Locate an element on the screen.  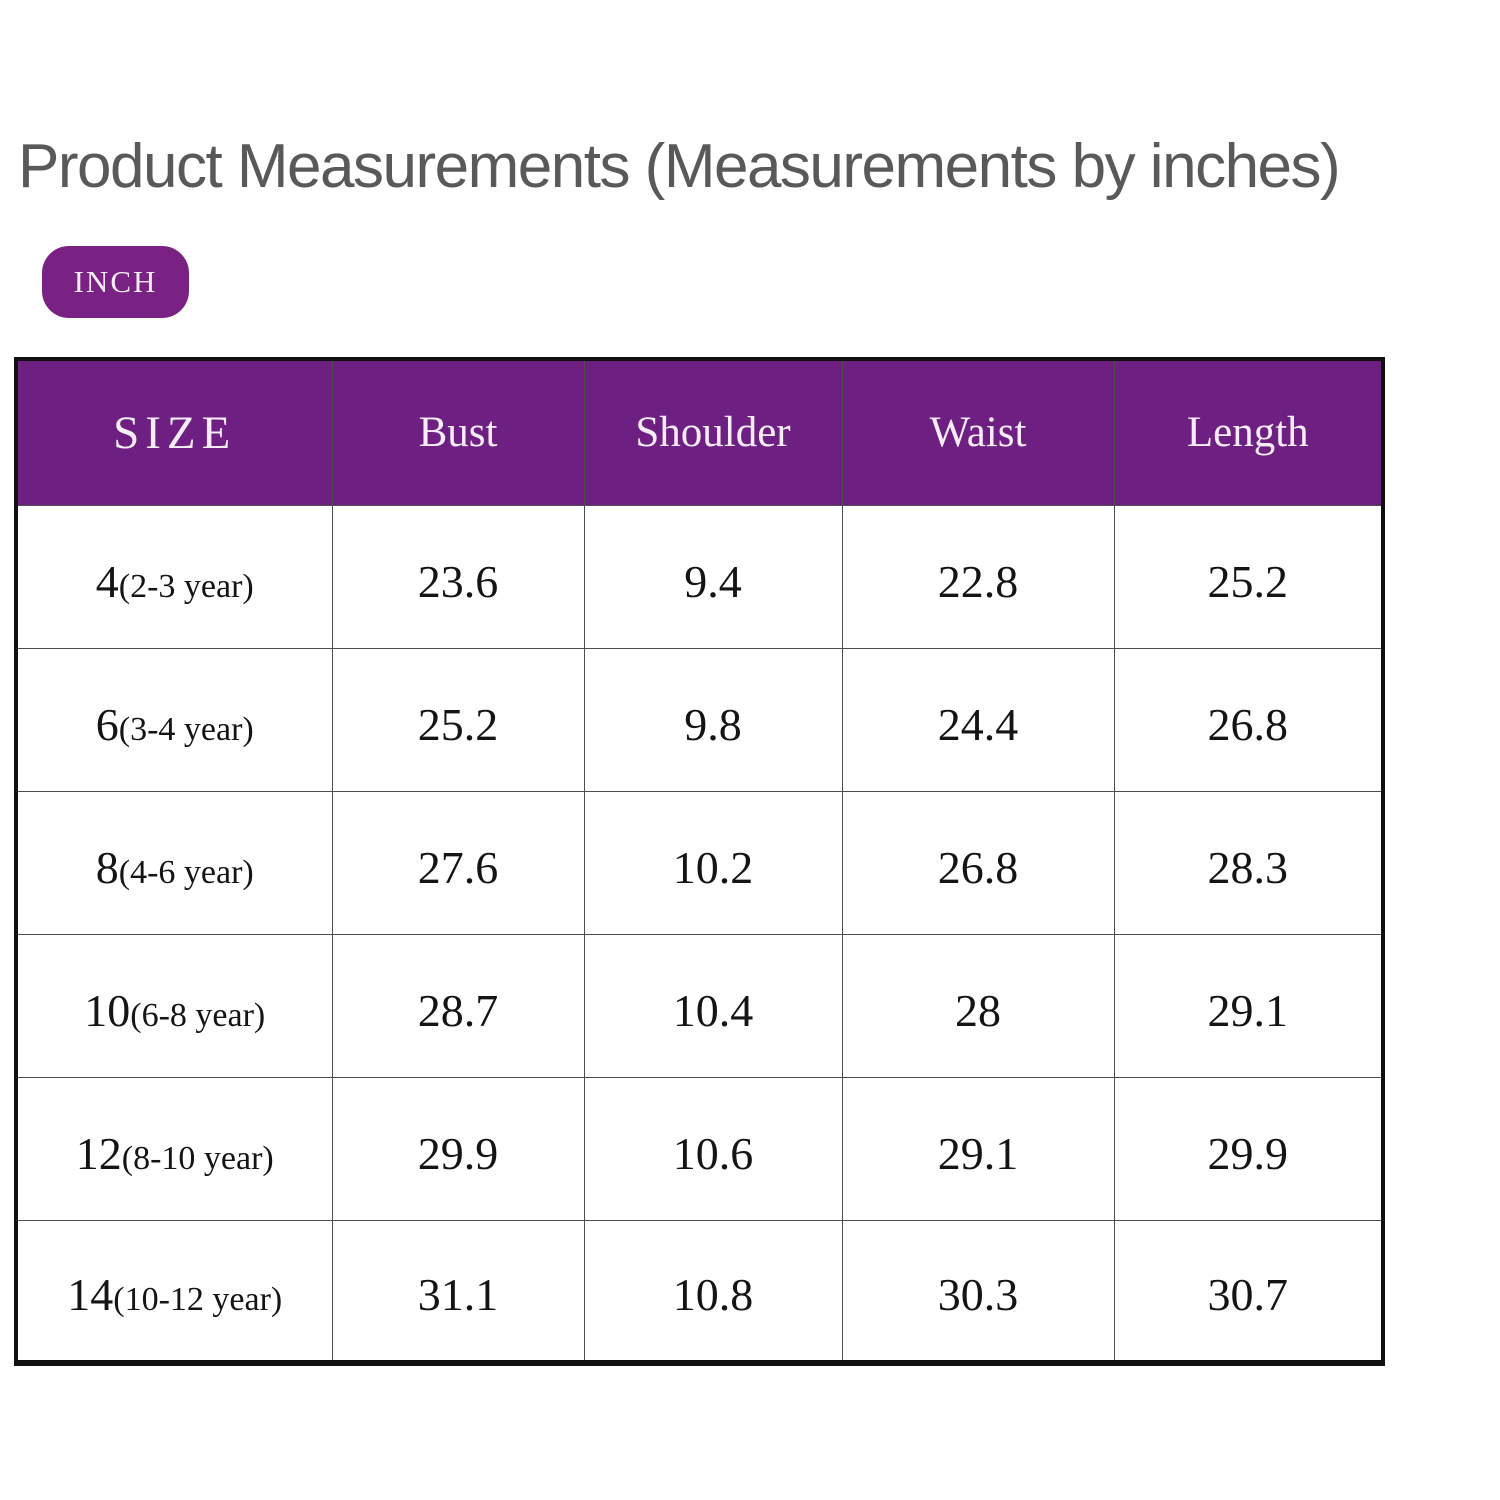
cell-bust: 31.1 is located at coordinates (458, 1291).